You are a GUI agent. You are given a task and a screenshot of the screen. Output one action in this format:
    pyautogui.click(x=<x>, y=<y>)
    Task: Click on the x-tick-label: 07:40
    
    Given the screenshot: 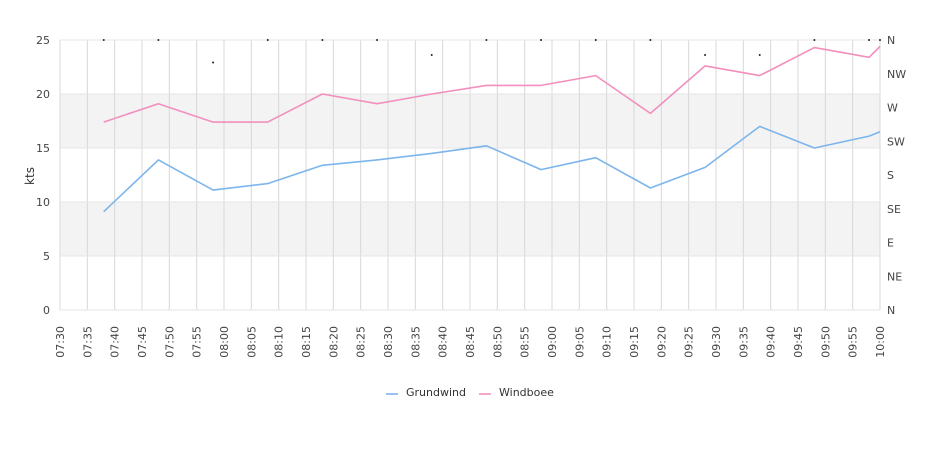 What is the action you would take?
    pyautogui.click(x=115, y=342)
    